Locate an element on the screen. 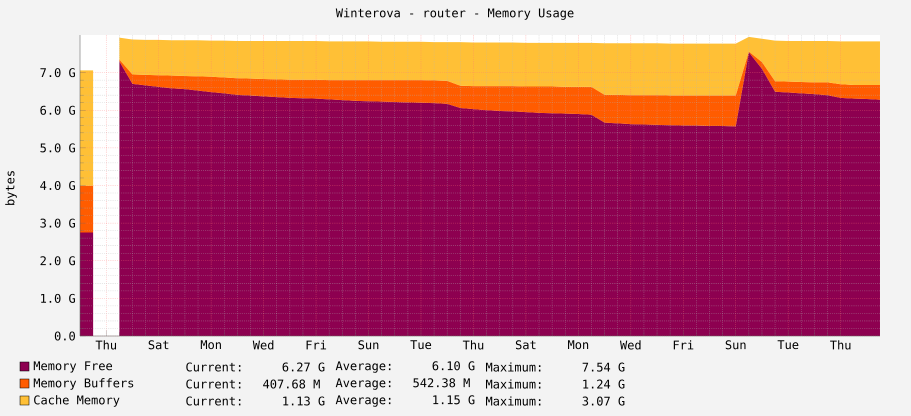  y-tick-label: 4.0 G is located at coordinates (57, 185).